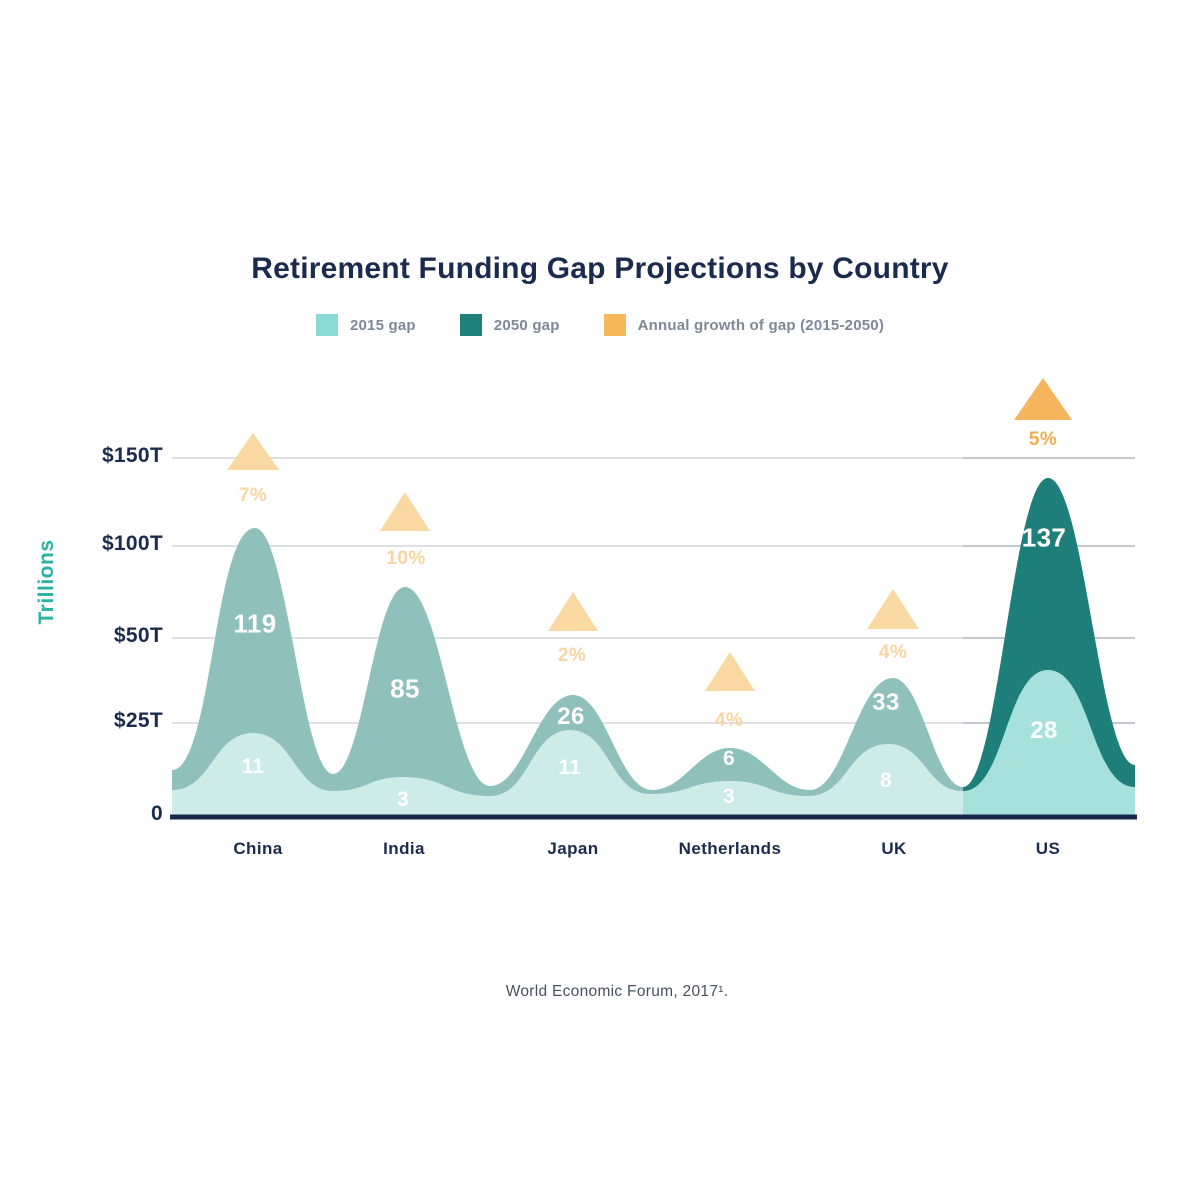 This screenshot has height=1200, width=1200. I want to click on area-2015-gap-us, so click(1049, 743).